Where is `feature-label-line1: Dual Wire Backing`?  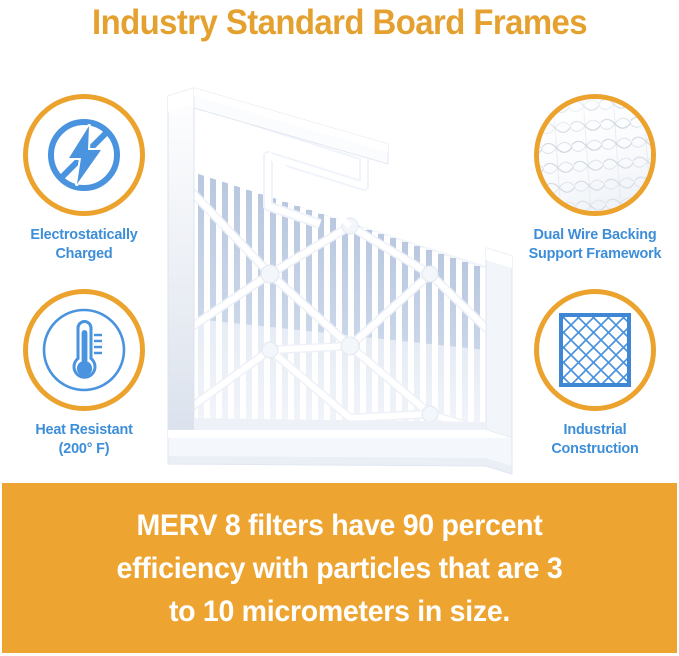
feature-label-line1: Dual Wire Backing is located at coordinates (595, 234).